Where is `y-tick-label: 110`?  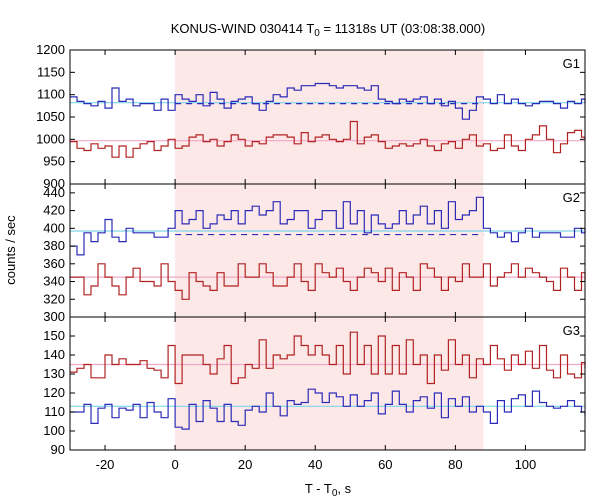 y-tick-label: 110 is located at coordinates (54, 411).